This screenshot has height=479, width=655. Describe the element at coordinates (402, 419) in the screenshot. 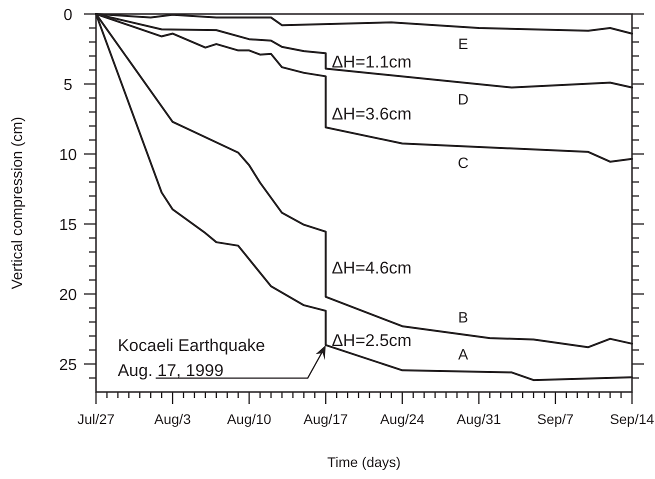

I see `x-tick-label: Aug/24` at that location.